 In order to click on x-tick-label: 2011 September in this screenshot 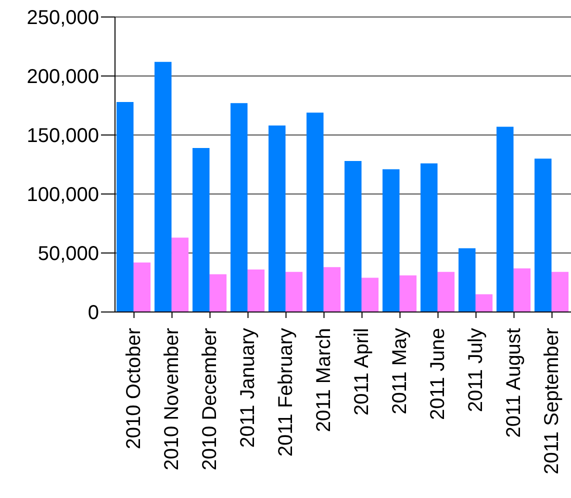, I will do `click(552, 401)`.